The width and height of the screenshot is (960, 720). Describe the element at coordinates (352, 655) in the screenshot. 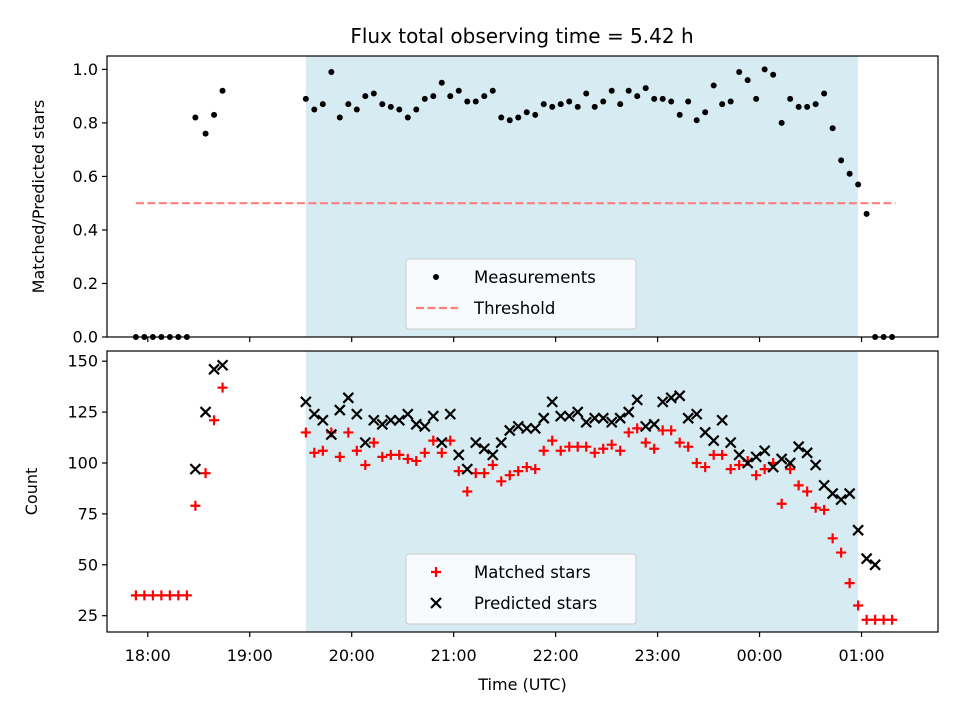

I see `x-tick-label: 20:00` at that location.